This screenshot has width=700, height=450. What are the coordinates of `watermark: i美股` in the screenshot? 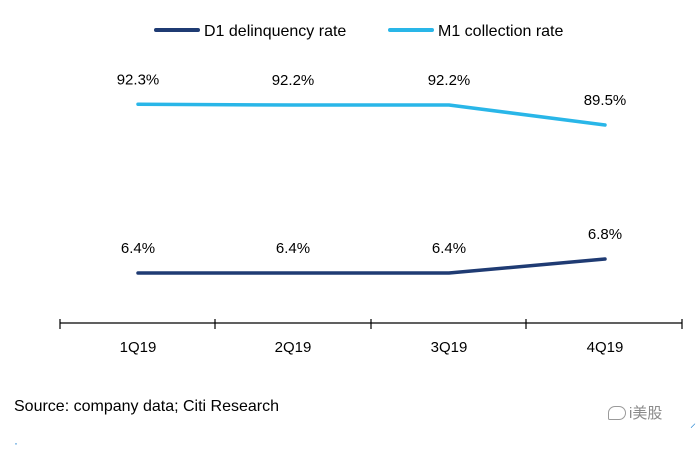 It's located at (635, 412).